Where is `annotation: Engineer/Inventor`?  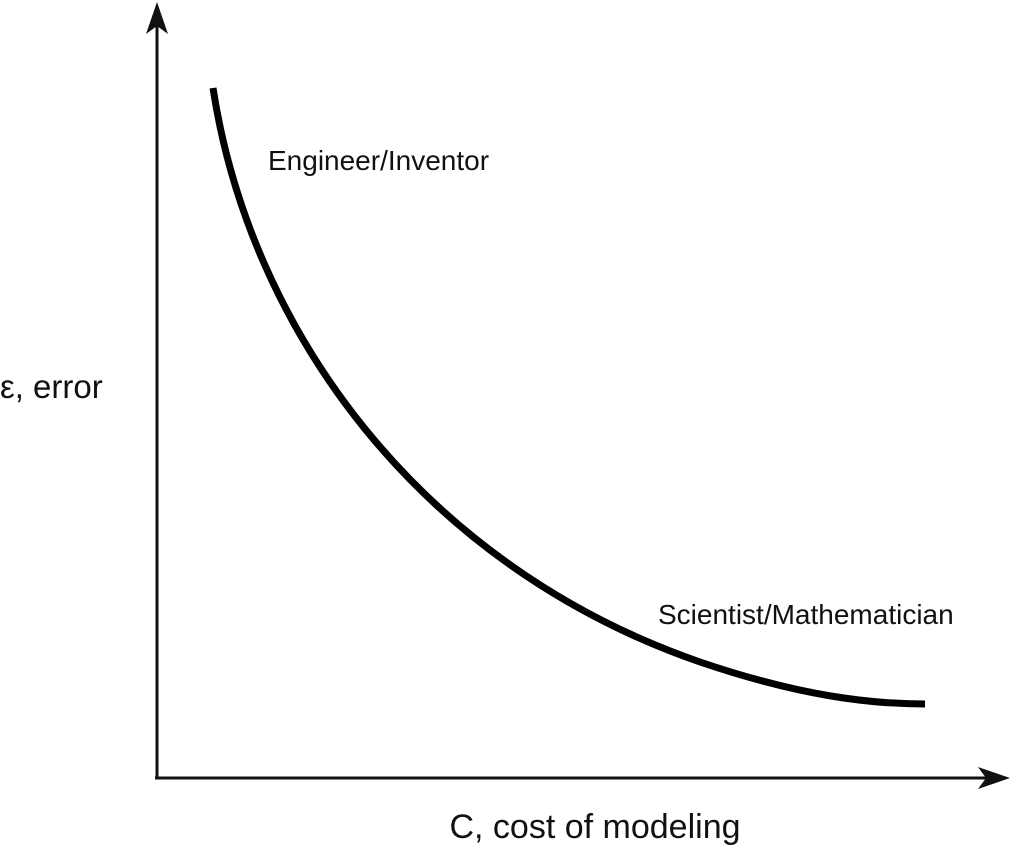
annotation: Engineer/Inventor is located at coordinates (378, 160).